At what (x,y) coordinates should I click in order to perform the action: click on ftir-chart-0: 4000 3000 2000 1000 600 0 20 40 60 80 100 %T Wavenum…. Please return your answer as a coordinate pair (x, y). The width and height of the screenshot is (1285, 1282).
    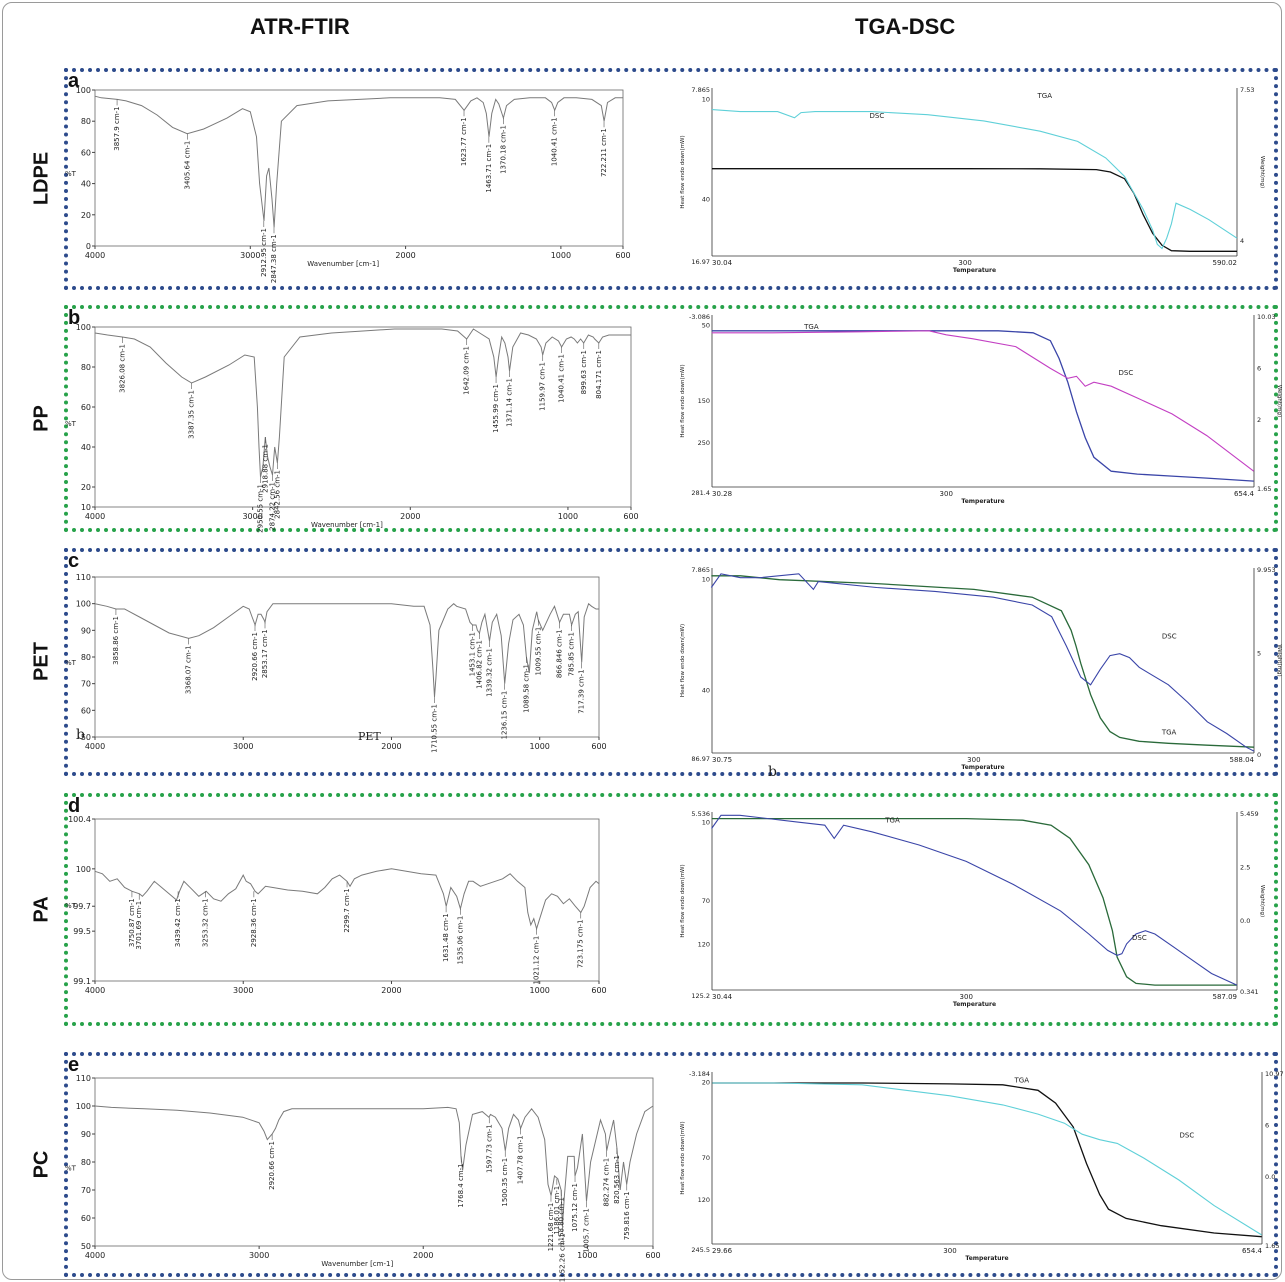
    Looking at the image, I should click on (348, 184).